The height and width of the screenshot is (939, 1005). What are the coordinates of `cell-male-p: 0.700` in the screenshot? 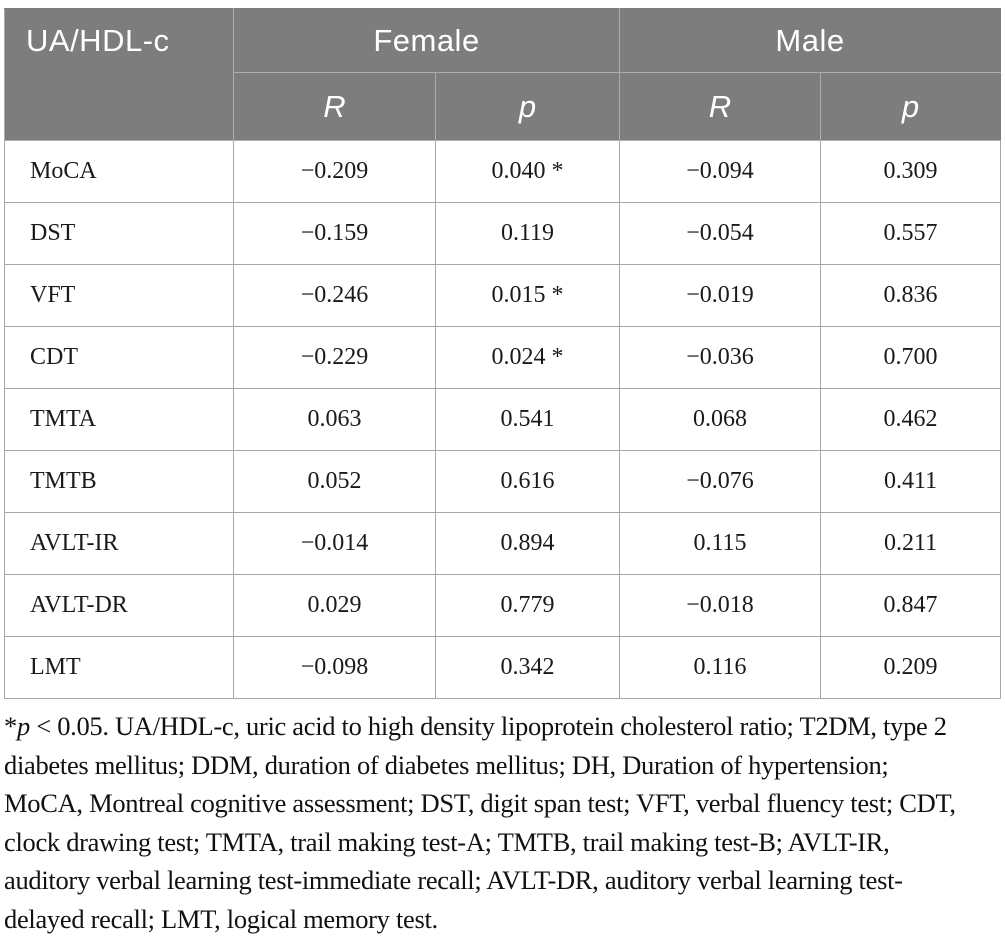 It's located at (910, 357).